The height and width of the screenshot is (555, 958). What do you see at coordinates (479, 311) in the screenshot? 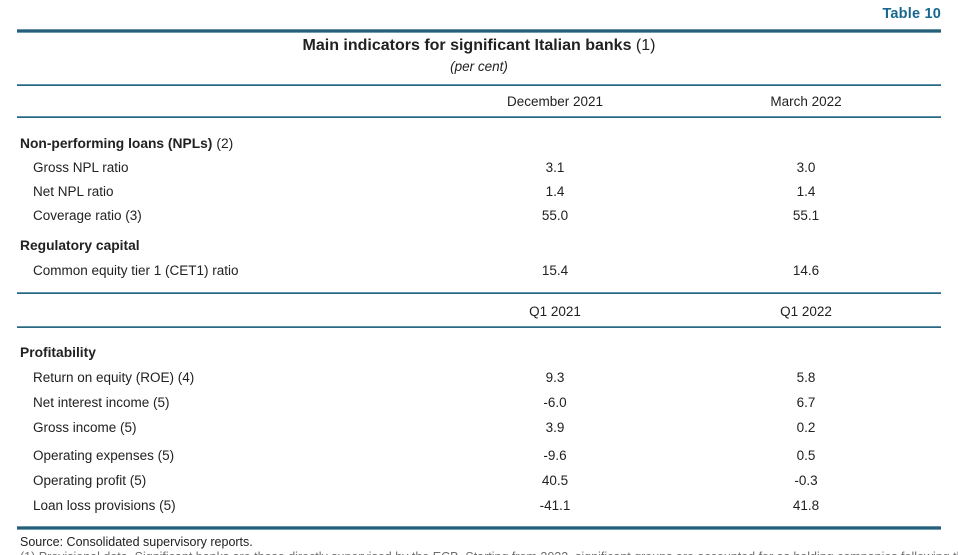
I see `column-header-row-2: Q1 2021 Q1 2022` at bounding box center [479, 311].